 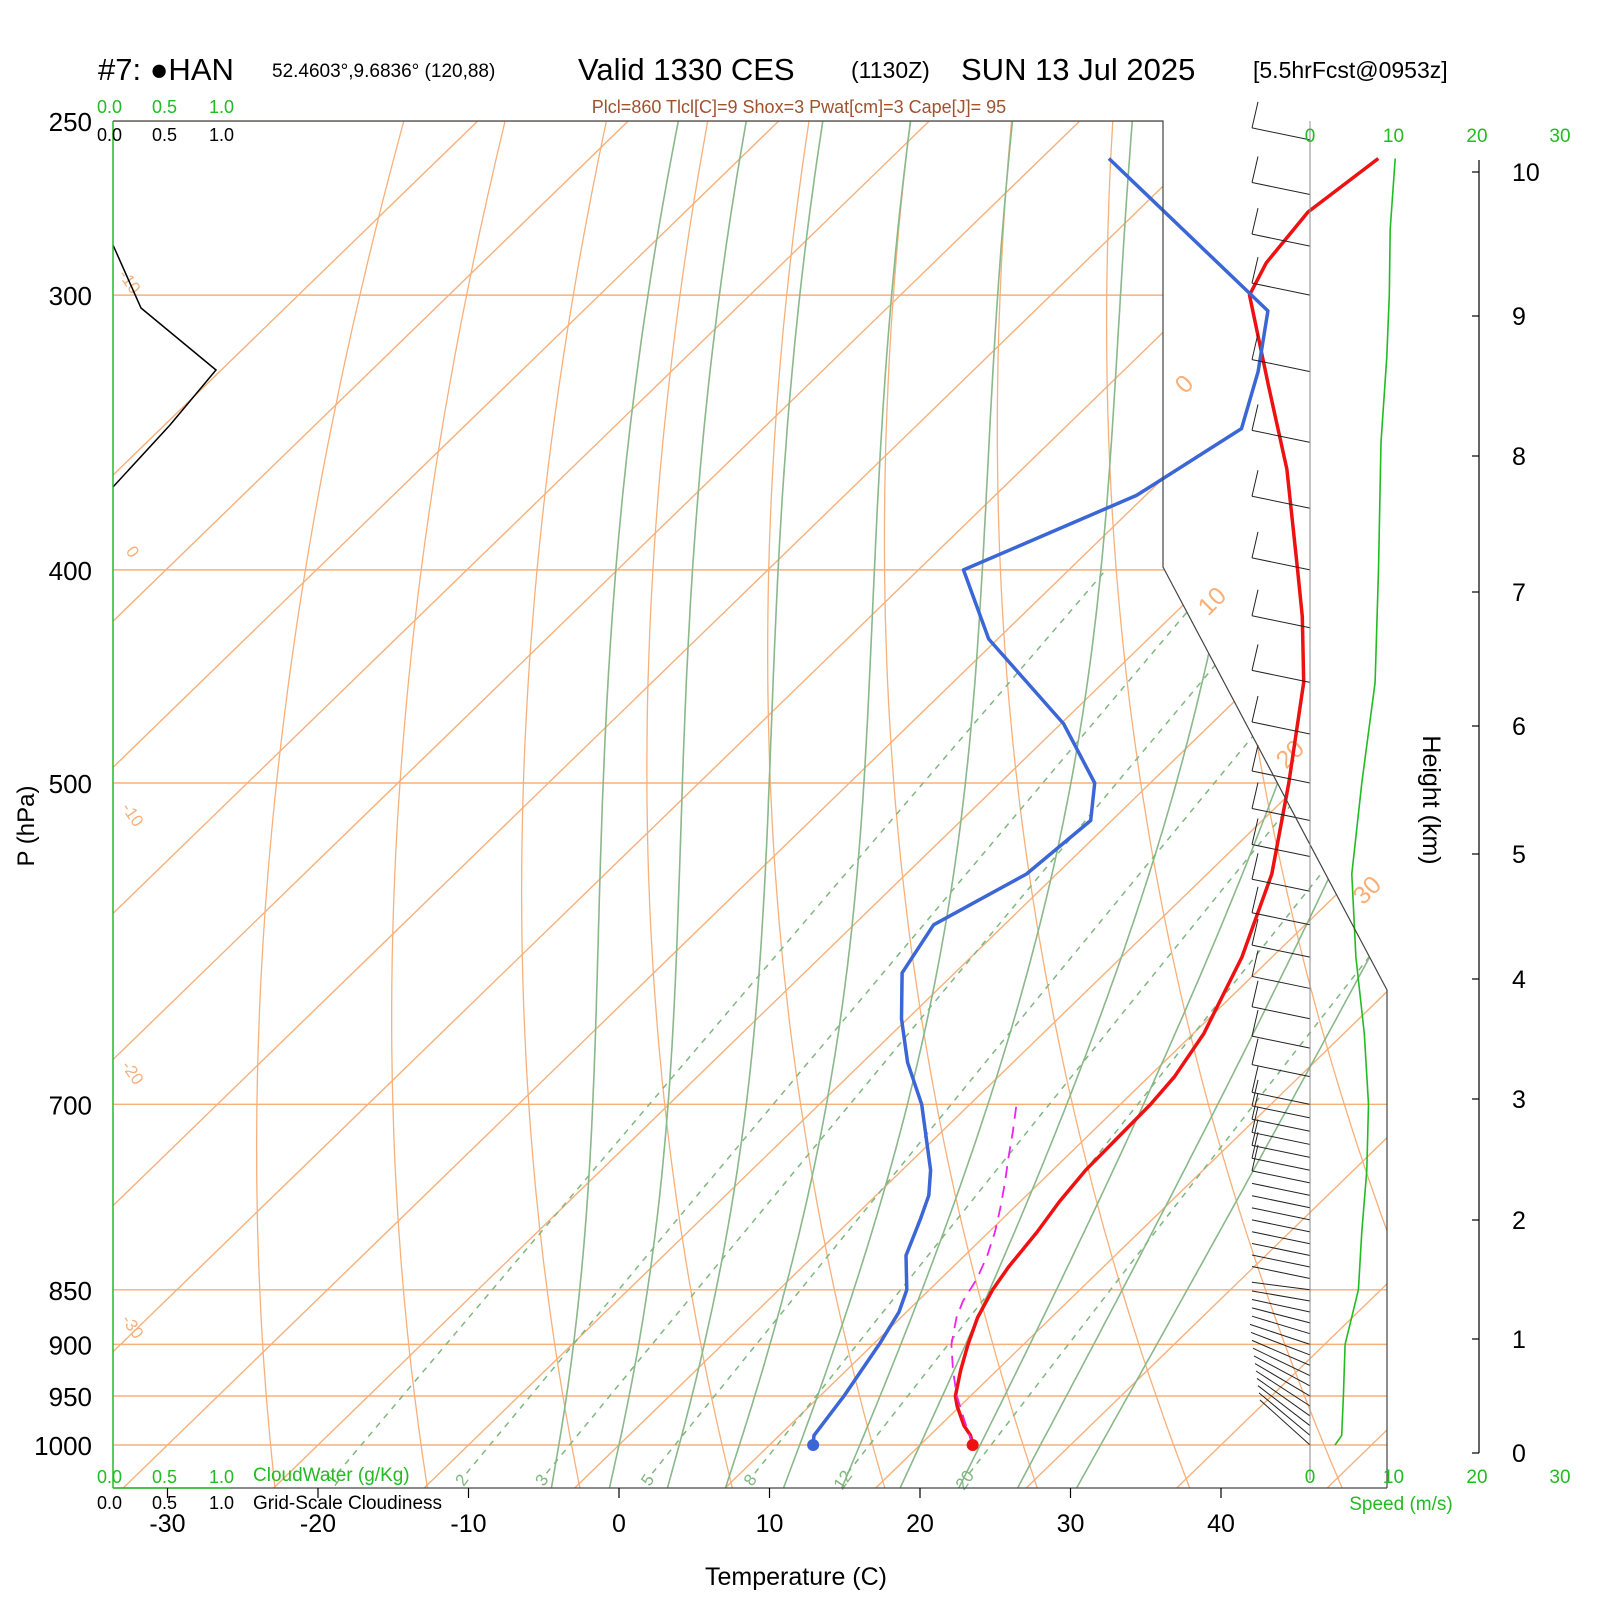 What do you see at coordinates (109, 107) in the screenshot?
I see `cloudwater-tick-top: 0.0` at bounding box center [109, 107].